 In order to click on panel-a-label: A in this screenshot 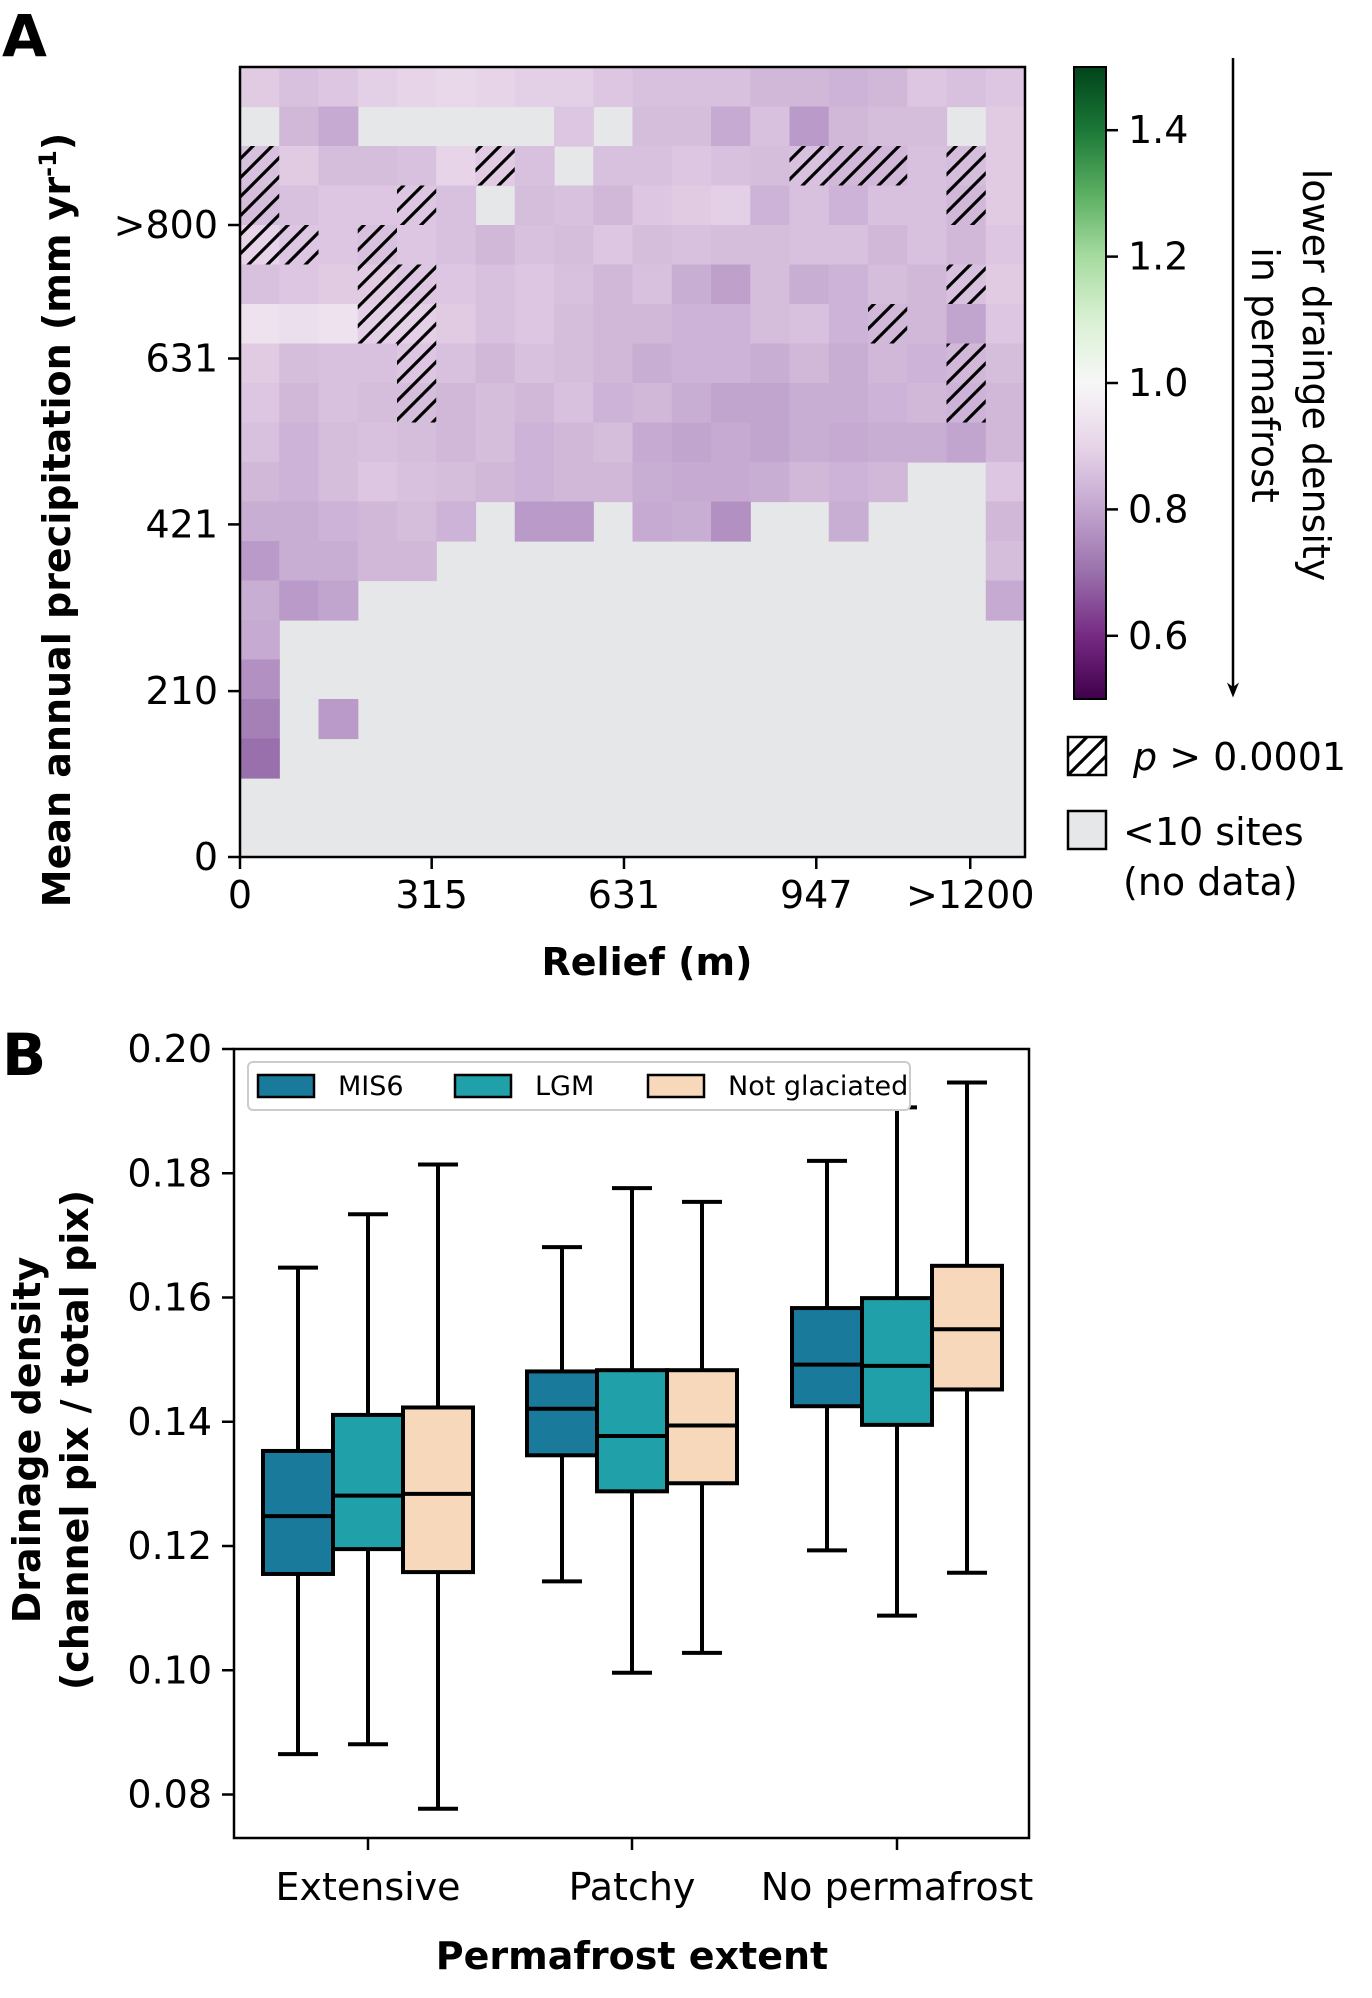, I will do `click(24, 36)`.